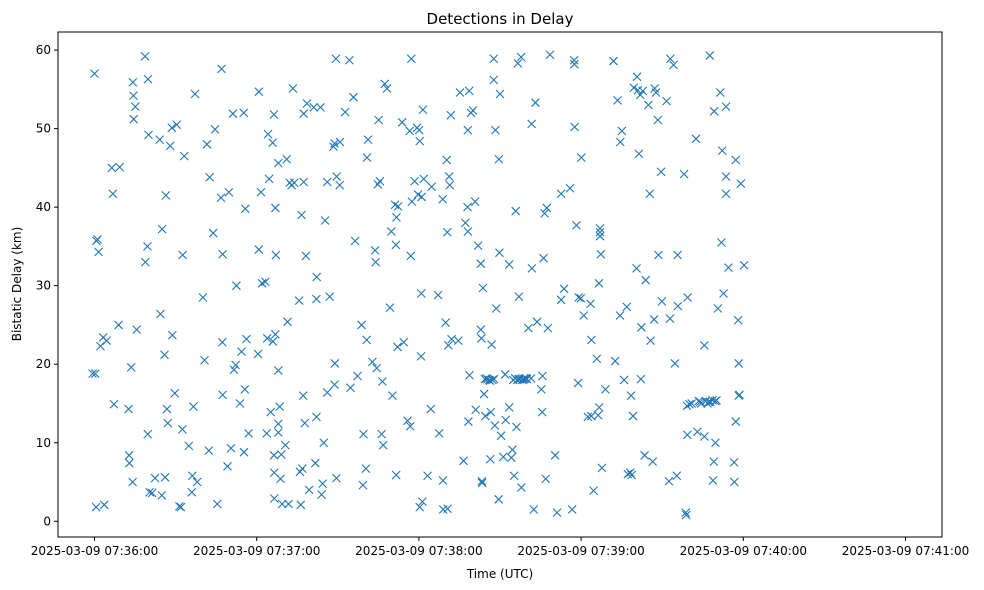 The image size is (984, 590). I want to click on y-tick-label: 0, so click(47, 521).